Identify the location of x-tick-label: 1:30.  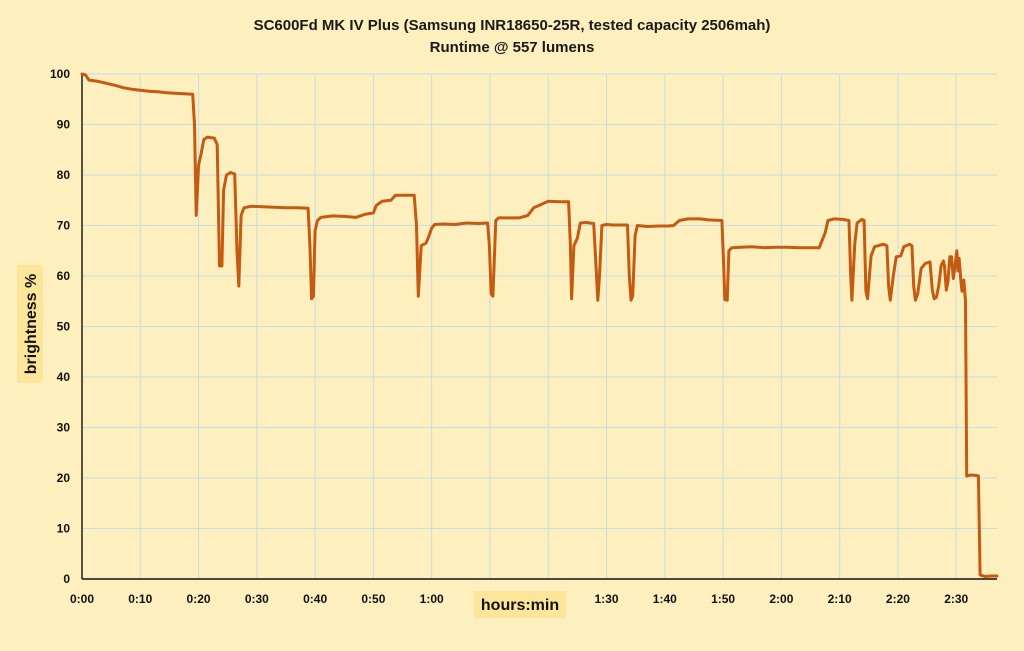
(607, 599).